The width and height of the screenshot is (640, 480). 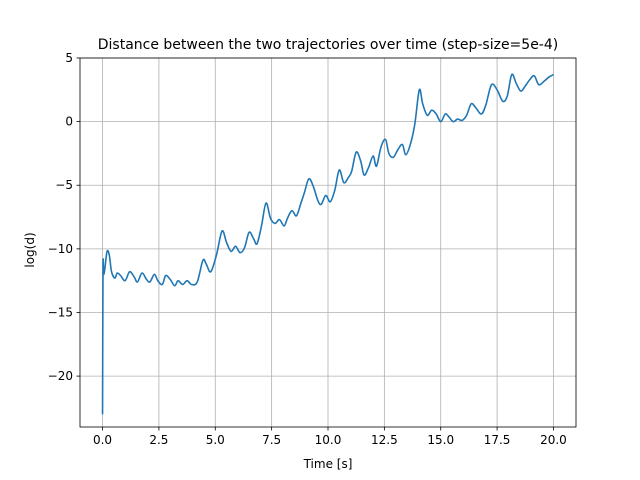 I want to click on y-axis-ticks: 5 0 −5 −10 −15 −20, so click(x=64, y=217).